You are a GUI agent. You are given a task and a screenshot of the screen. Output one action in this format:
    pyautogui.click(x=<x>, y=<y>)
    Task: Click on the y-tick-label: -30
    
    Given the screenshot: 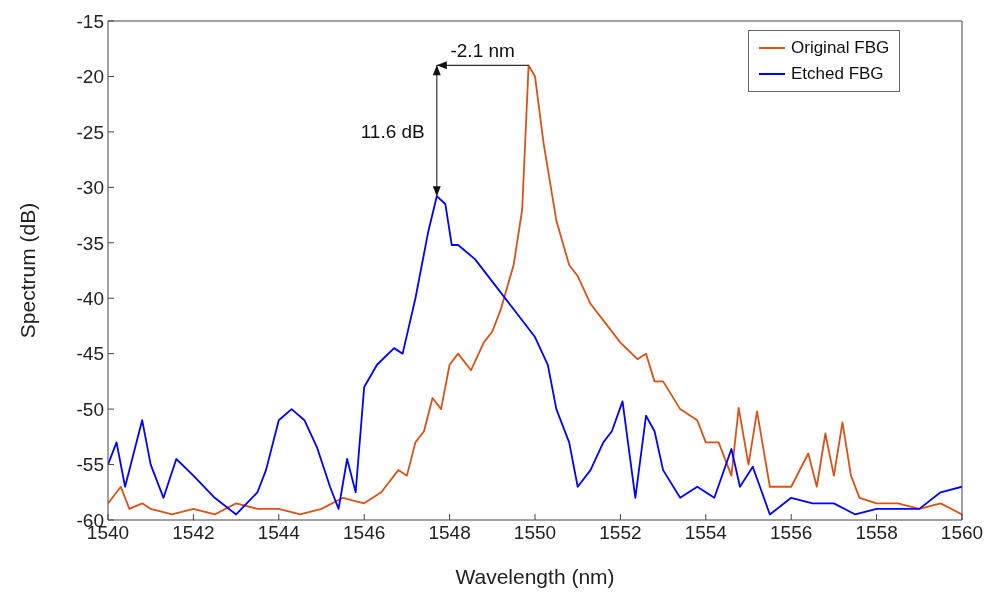 What is the action you would take?
    pyautogui.click(x=90, y=188)
    